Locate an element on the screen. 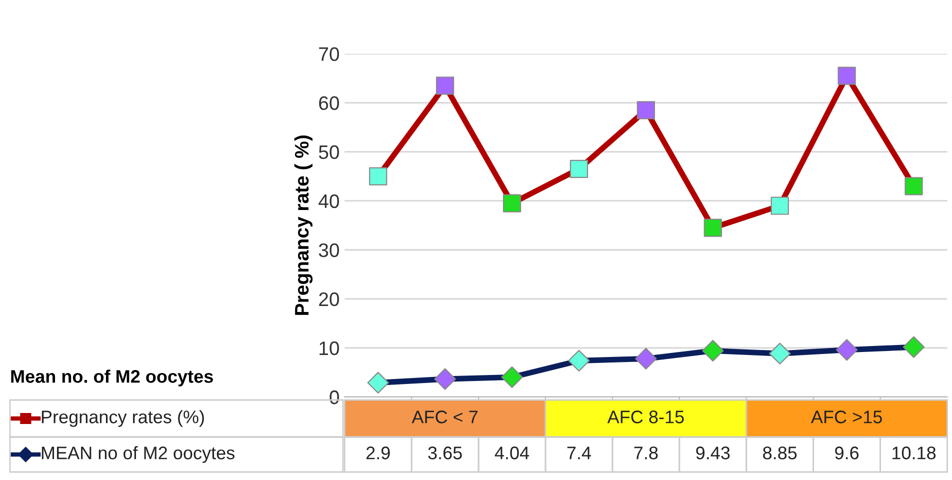 The image size is (952, 480). data-label: 7.8 is located at coordinates (646, 453).